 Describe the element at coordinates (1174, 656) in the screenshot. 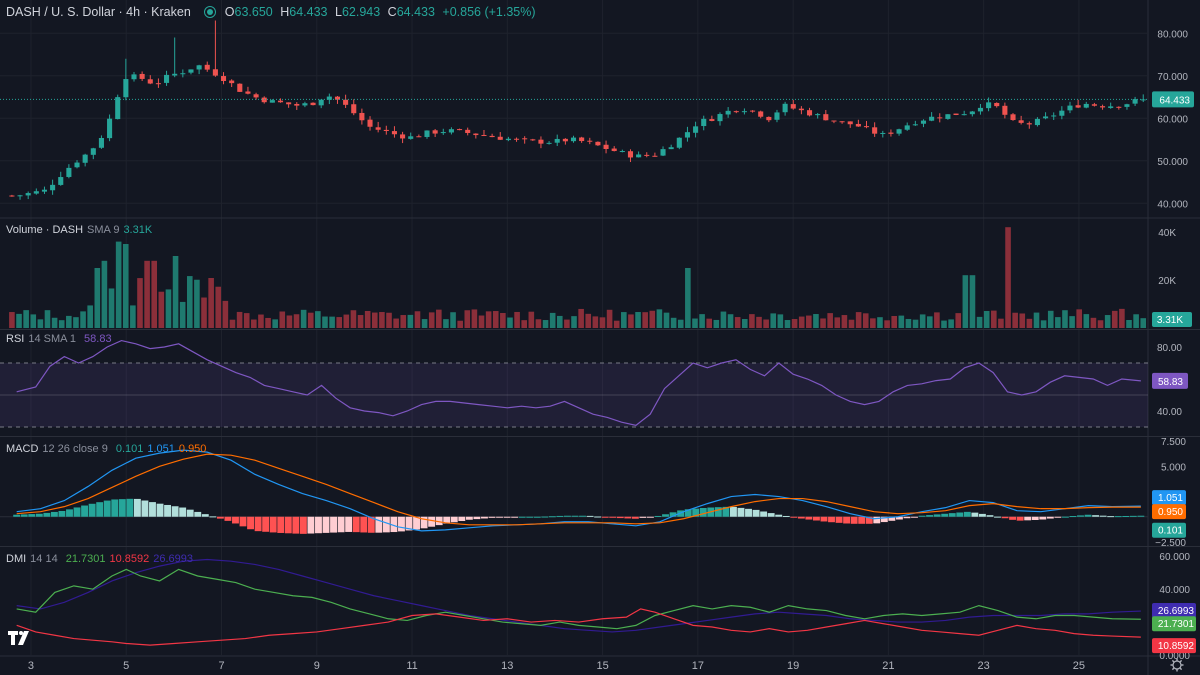

I see `dmi-axis-tick-label: 0.0000` at that location.